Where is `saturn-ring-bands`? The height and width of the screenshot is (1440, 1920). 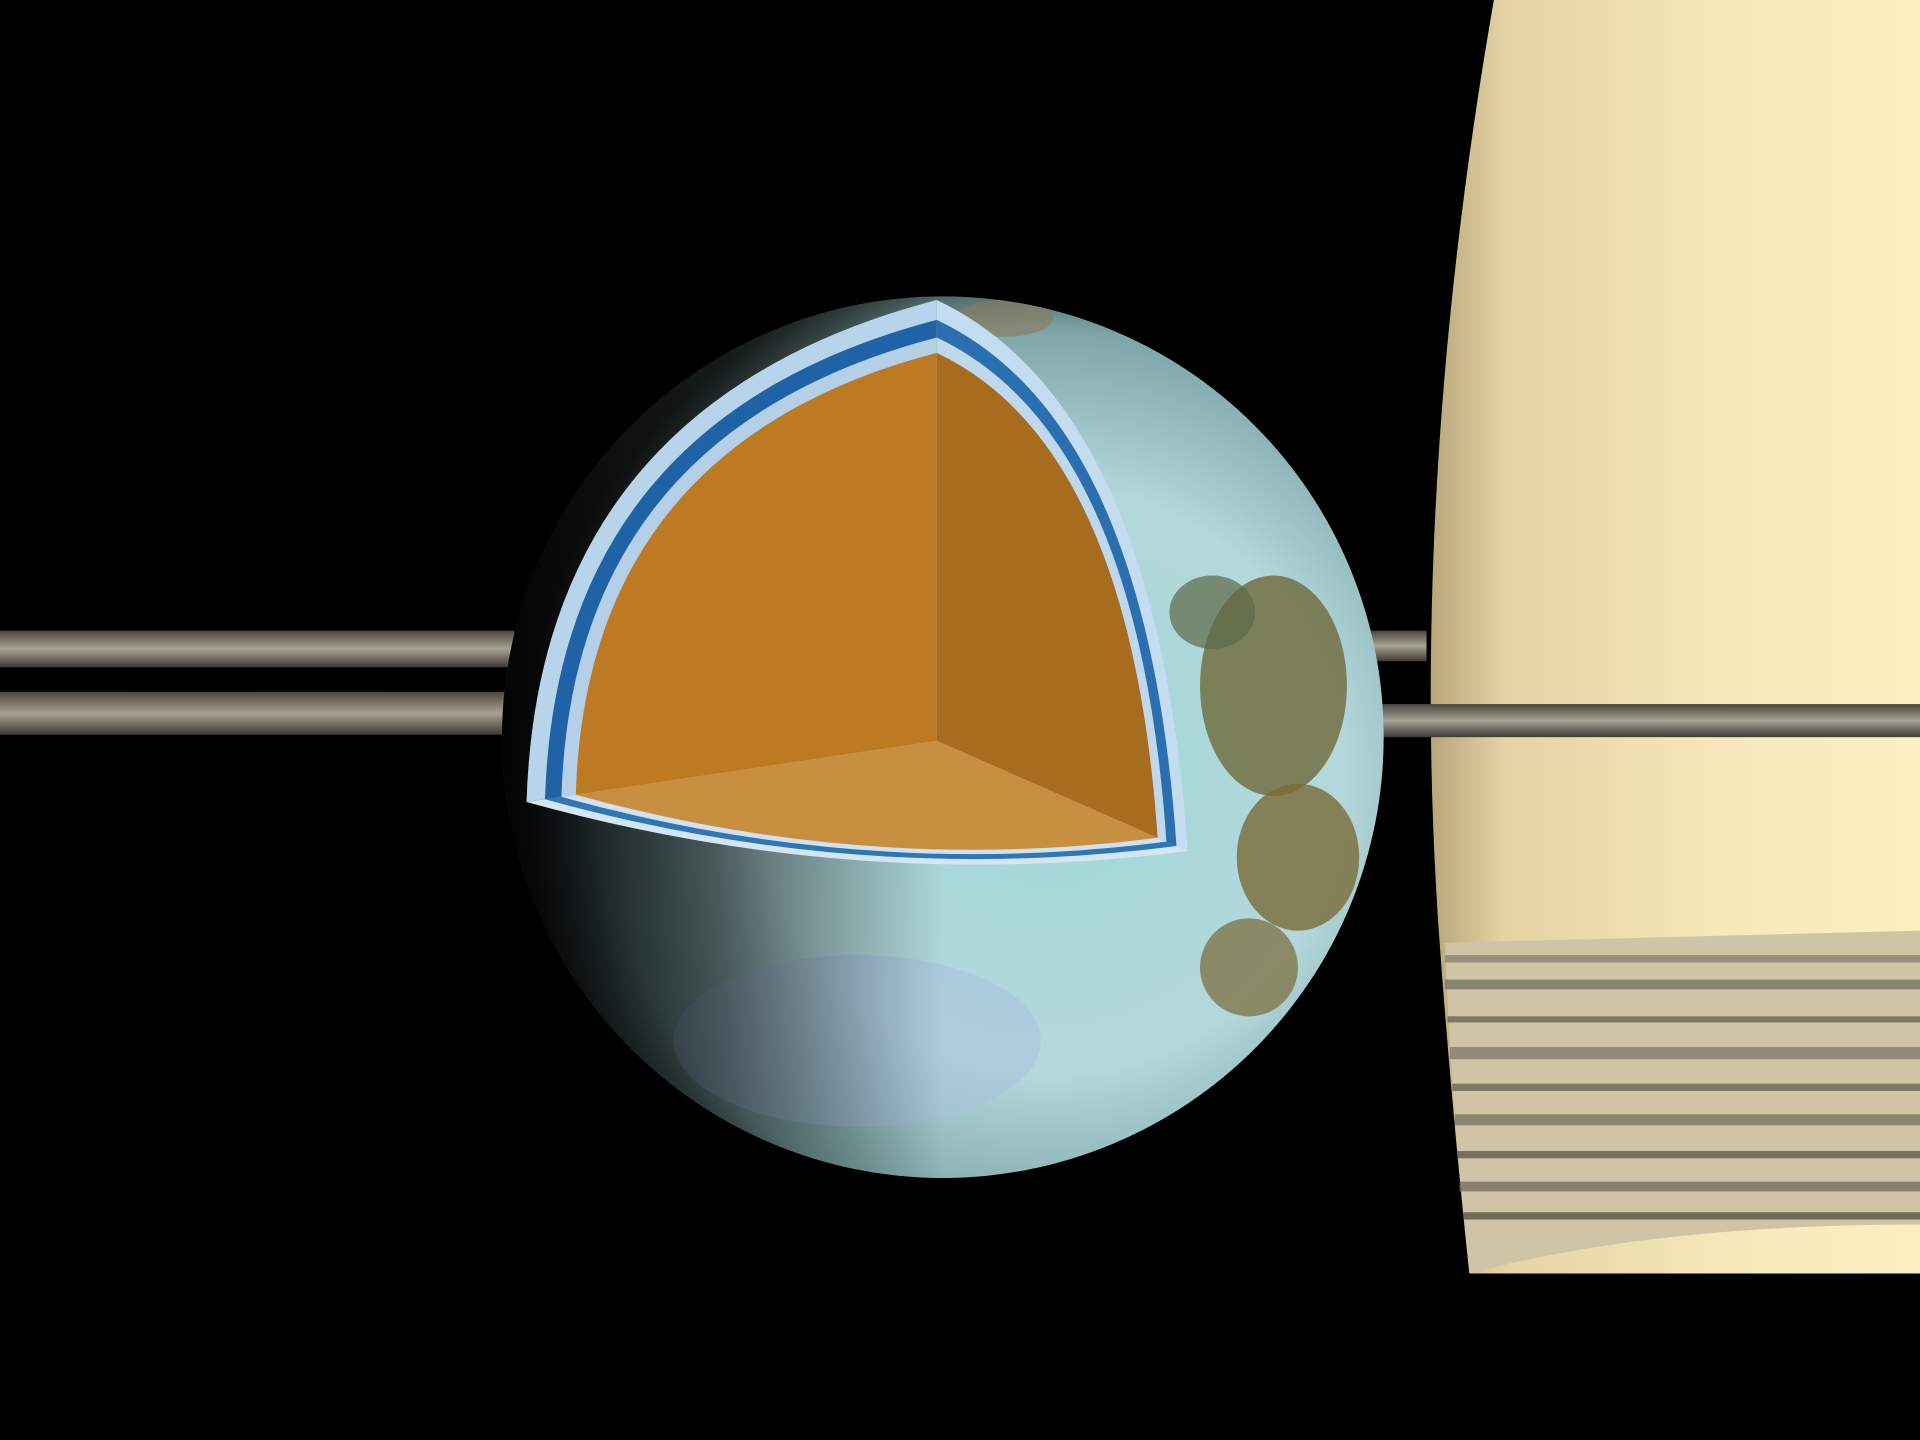
saturn-ring-bands is located at coordinates (1682, 1087).